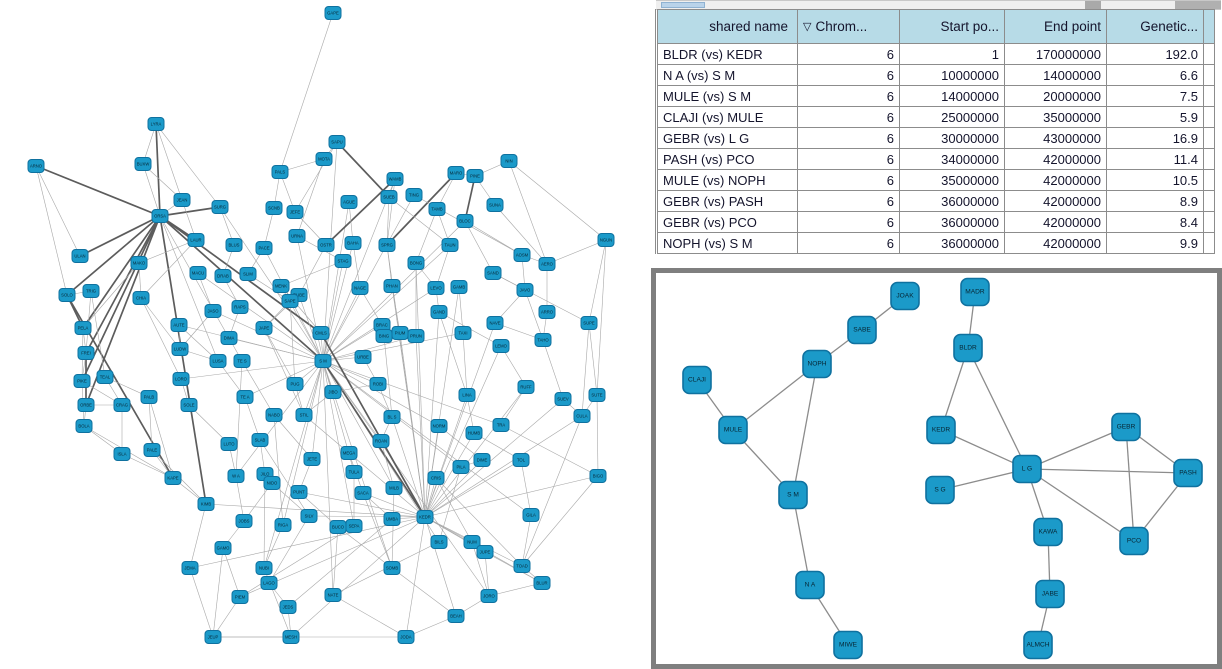 Image resolution: width=1222 pixels, height=669 pixels. I want to click on network-node-arro: ARRO, so click(547, 312).